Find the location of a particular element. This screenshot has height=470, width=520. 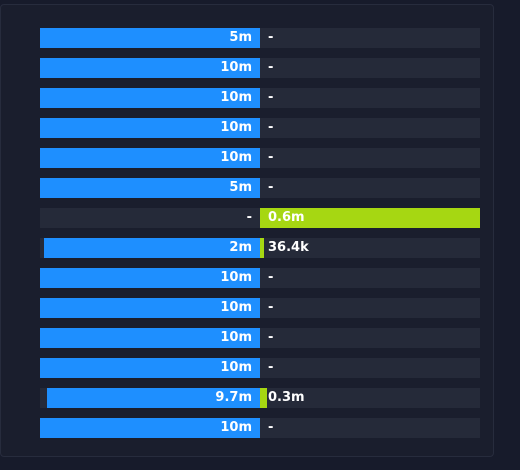

bar-row: 2m 36.4k is located at coordinates (260, 248).